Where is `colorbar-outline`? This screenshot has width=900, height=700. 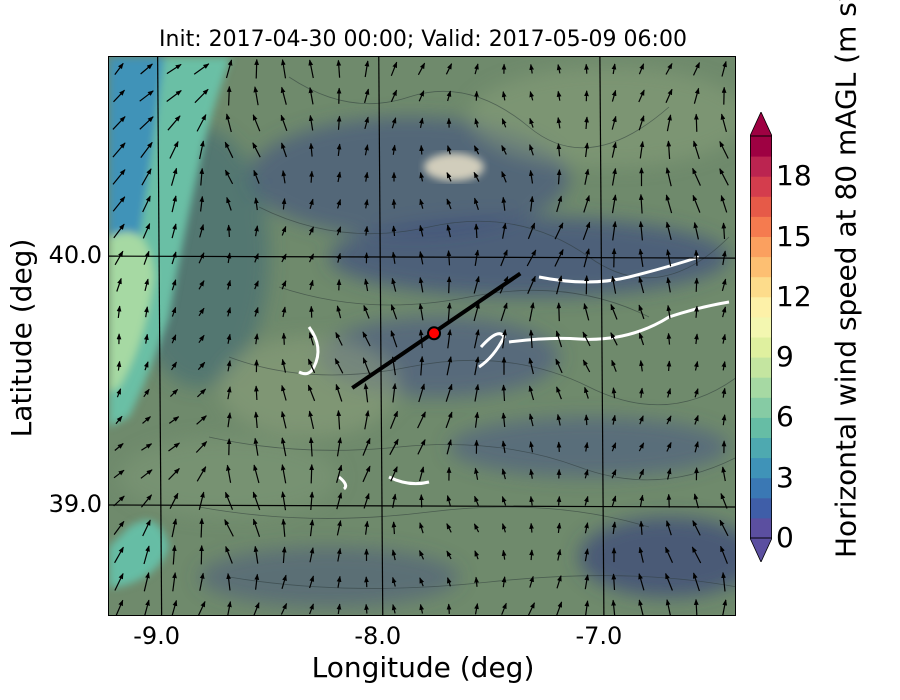
colorbar-outline is located at coordinates (761, 337).